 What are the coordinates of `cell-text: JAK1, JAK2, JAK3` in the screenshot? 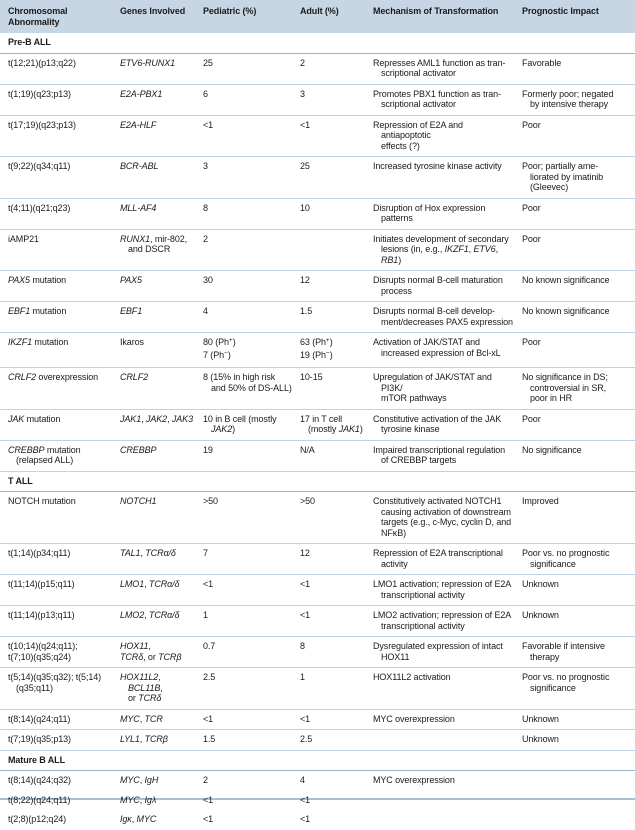 It's located at (156, 418).